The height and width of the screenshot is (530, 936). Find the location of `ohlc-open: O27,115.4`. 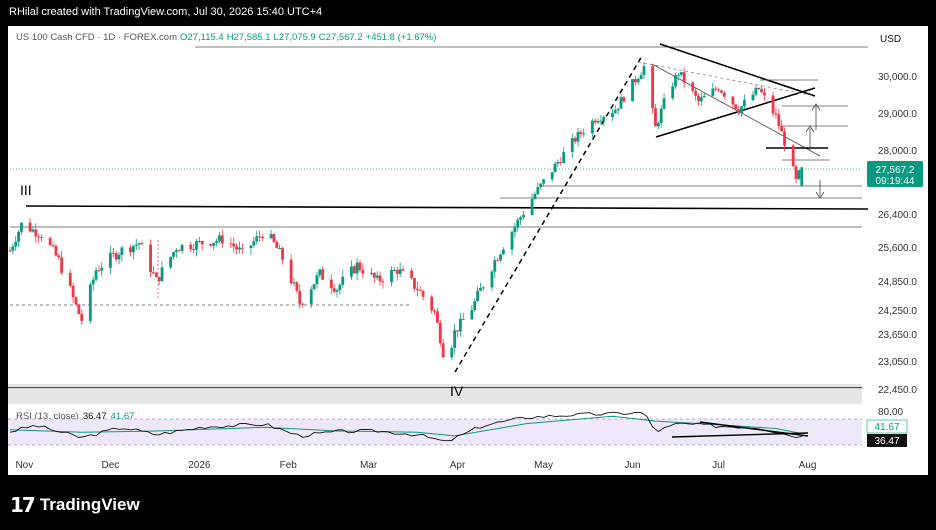

ohlc-open: O27,115.4 is located at coordinates (202, 37).